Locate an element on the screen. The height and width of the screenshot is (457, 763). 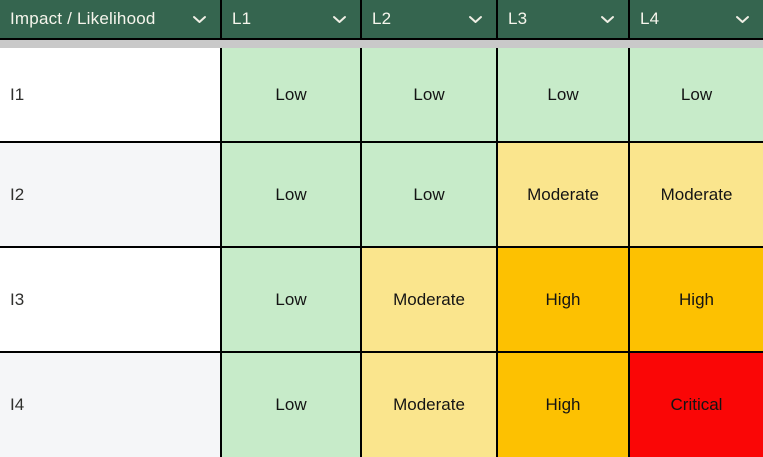
risk-cell: Critical is located at coordinates (695, 405).